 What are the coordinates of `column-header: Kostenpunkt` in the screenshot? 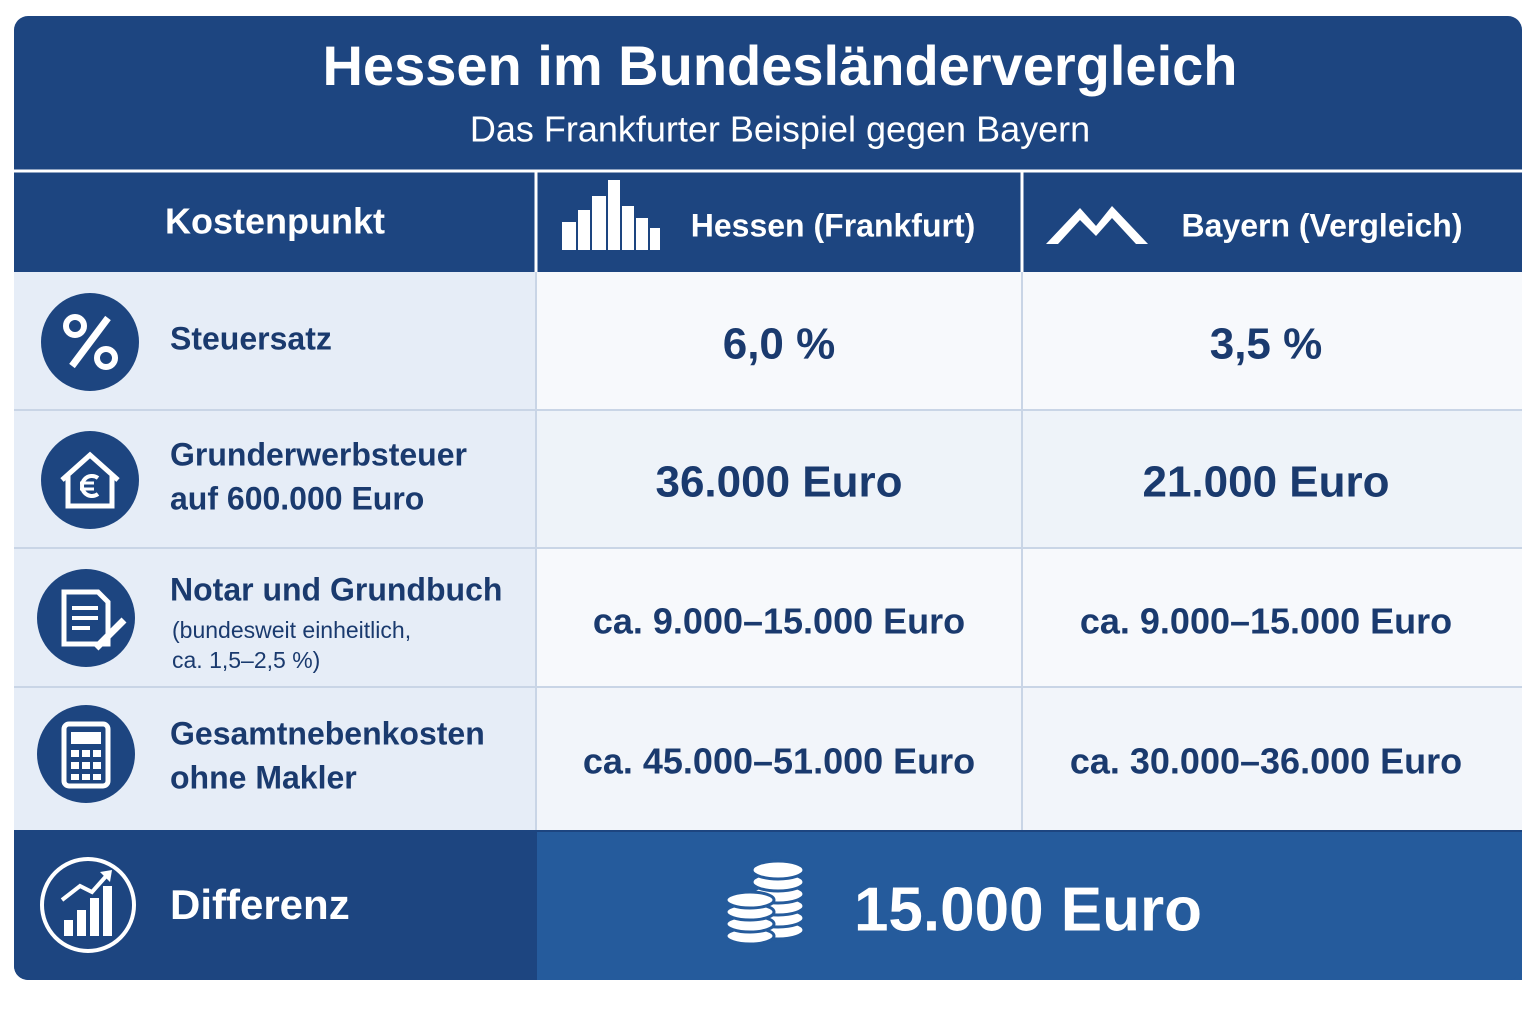 It's located at (275, 221).